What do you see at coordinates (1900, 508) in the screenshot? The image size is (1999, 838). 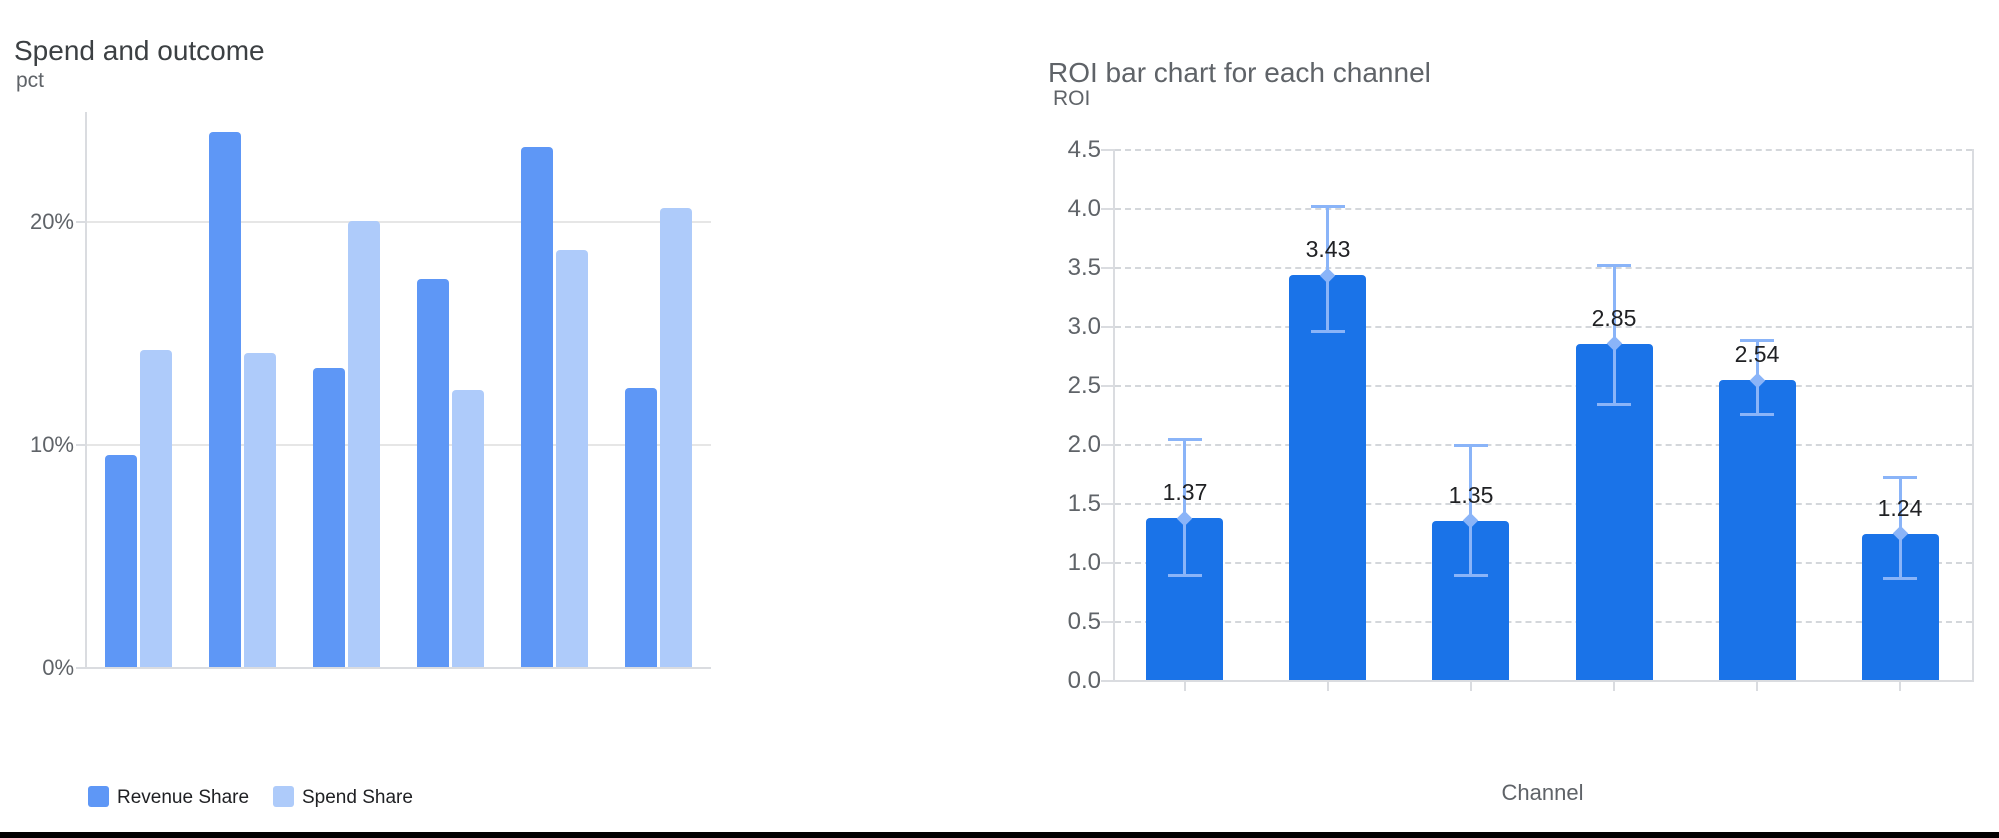 I see `bar-value-label: 1.24` at bounding box center [1900, 508].